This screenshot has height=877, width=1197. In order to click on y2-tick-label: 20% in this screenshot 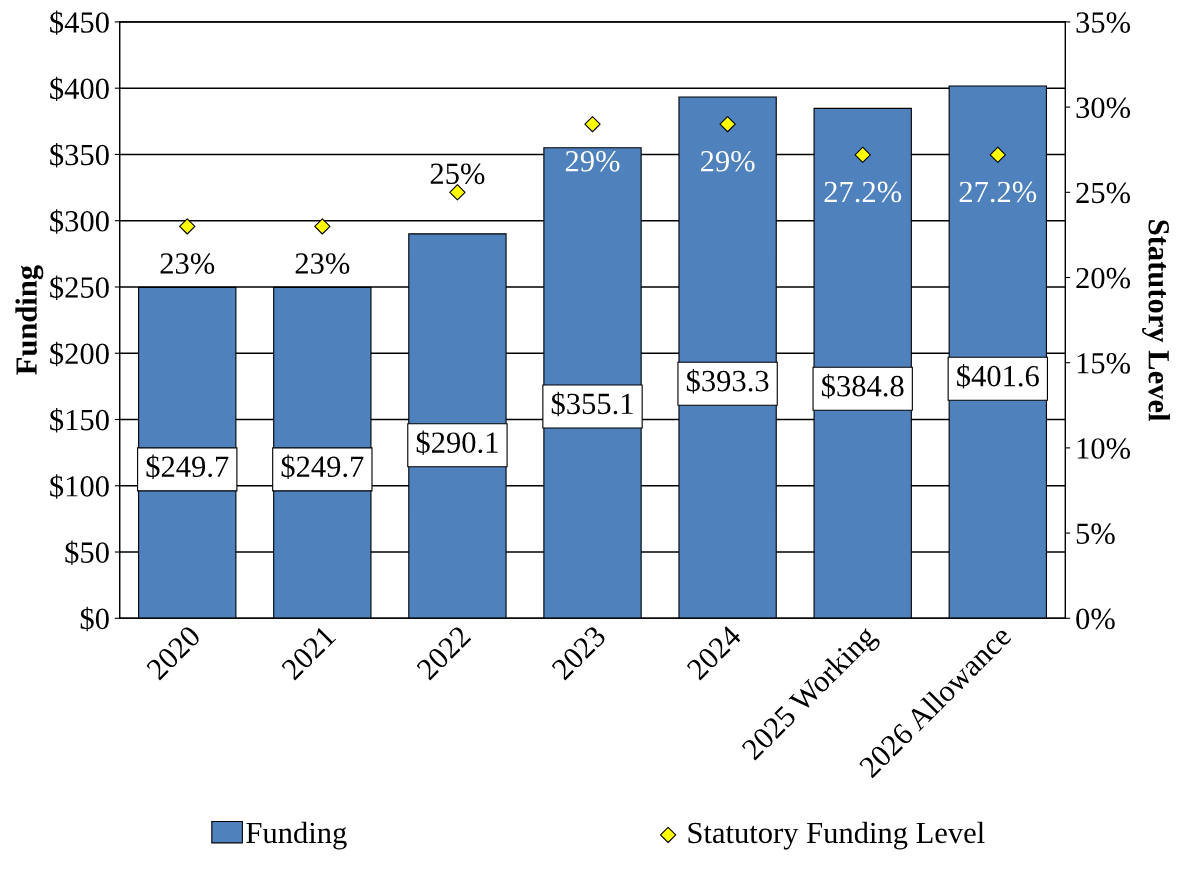, I will do `click(1103, 278)`.